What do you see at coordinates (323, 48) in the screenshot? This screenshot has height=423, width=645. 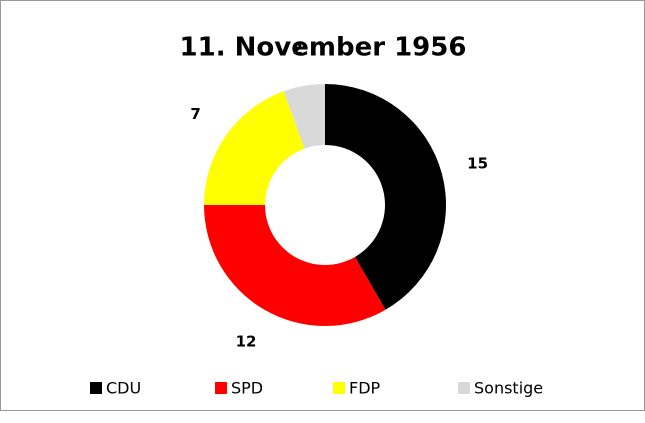 I see `chart-title: 11. November 1956` at bounding box center [323, 48].